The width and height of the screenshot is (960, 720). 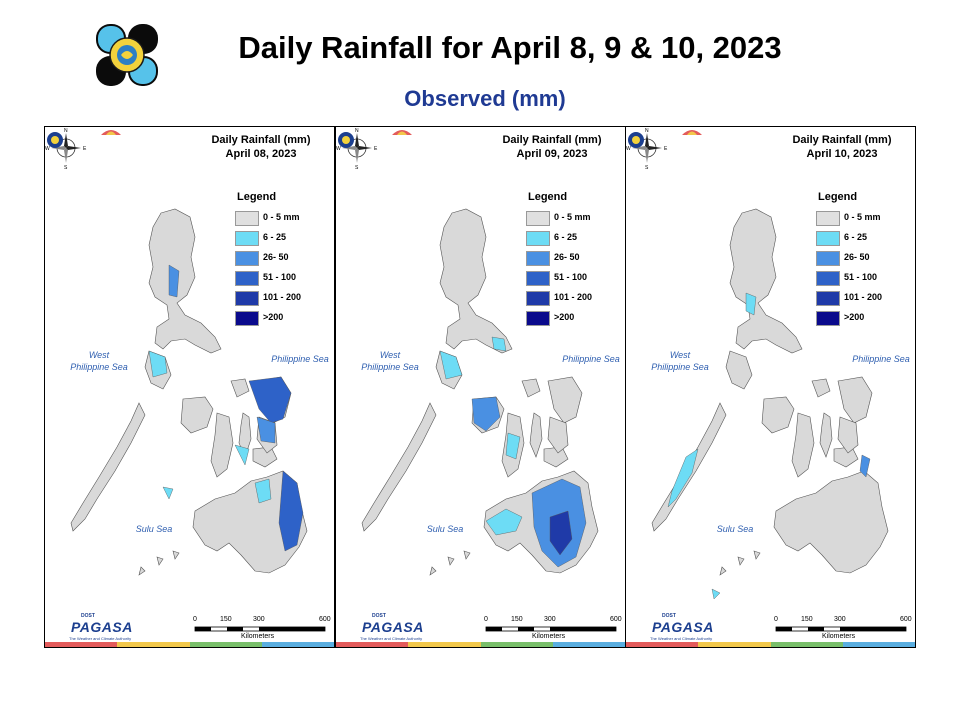 I want to click on mindoro-island, so click(x=739, y=370).